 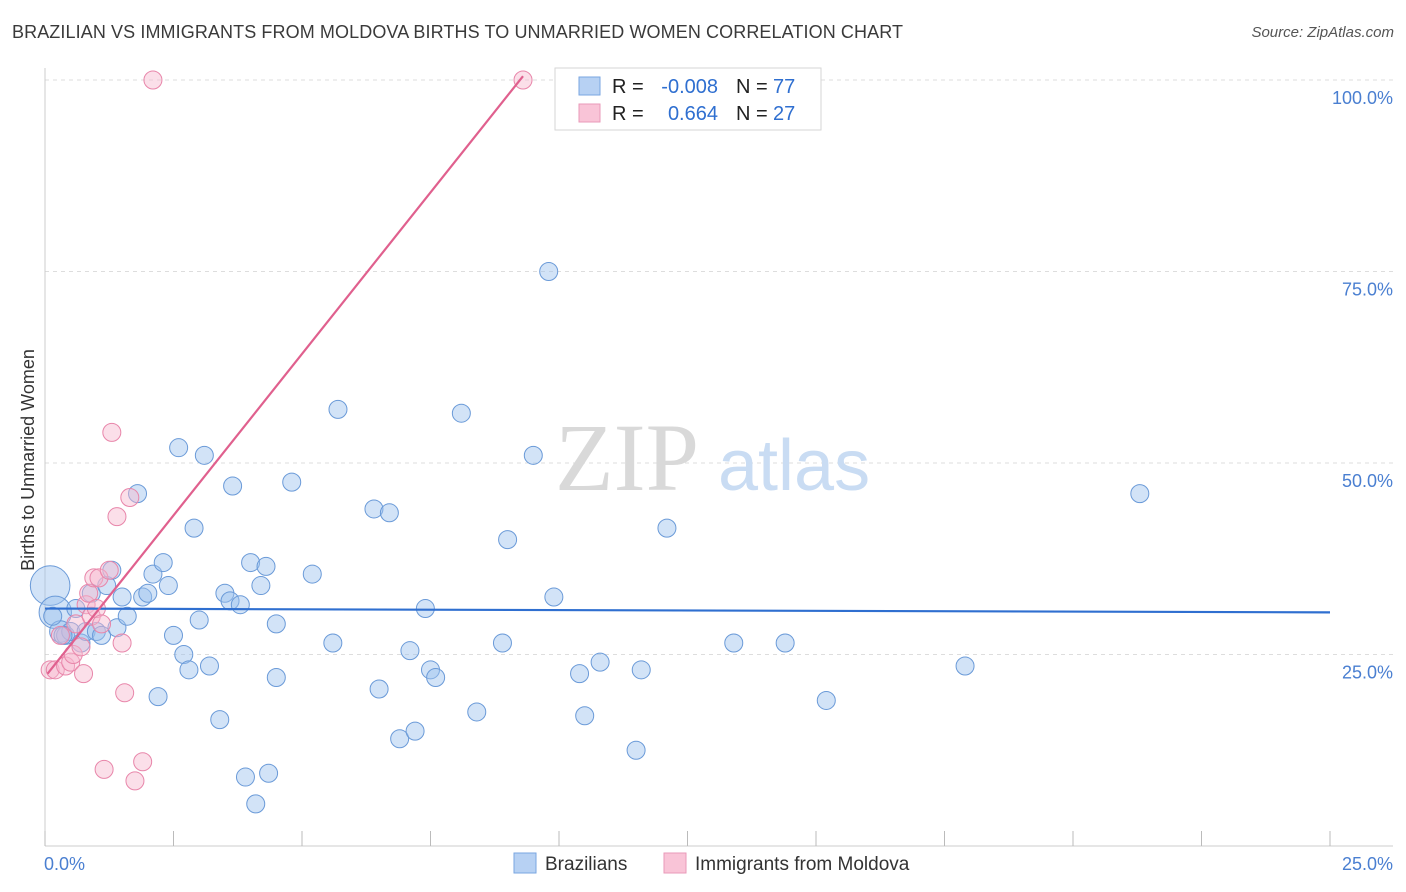 What do you see at coordinates (64, 864) in the screenshot?
I see `x-tick-label-left: 0.0%` at bounding box center [64, 864].